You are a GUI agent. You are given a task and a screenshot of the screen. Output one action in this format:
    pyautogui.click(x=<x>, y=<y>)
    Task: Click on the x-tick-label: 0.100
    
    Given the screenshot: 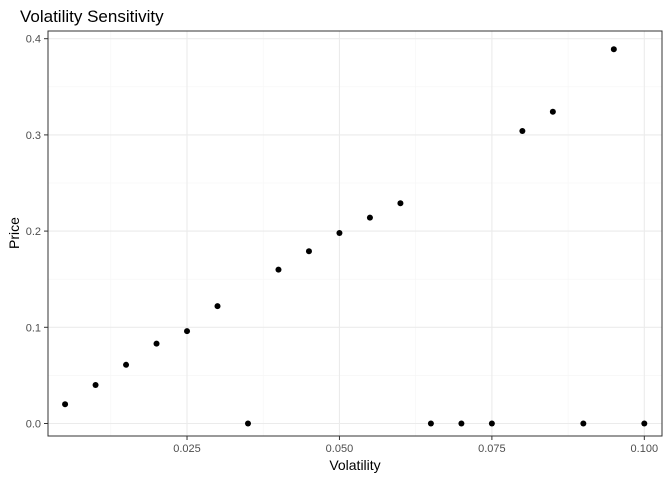 What is the action you would take?
    pyautogui.click(x=645, y=449)
    